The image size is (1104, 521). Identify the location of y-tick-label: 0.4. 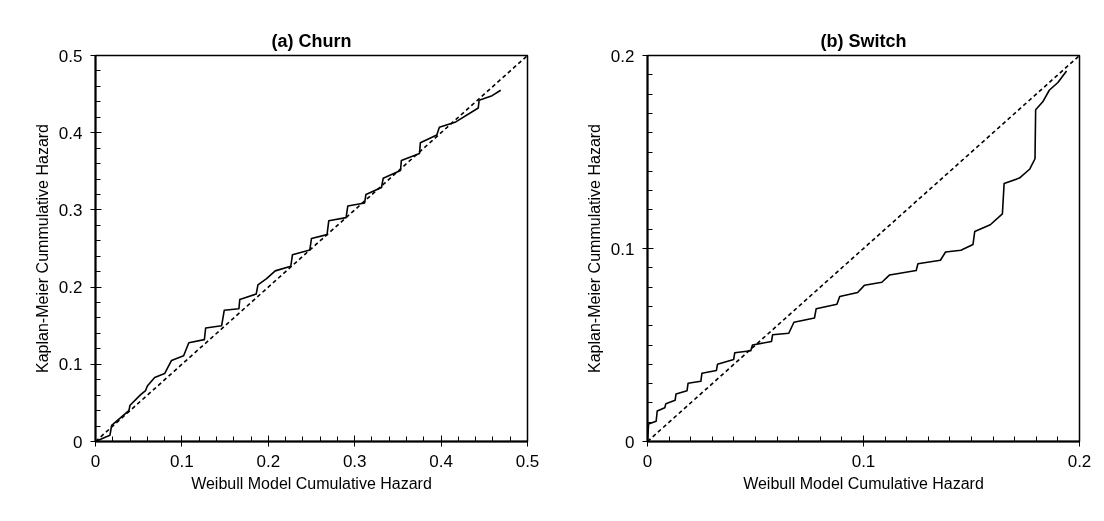
(70, 133).